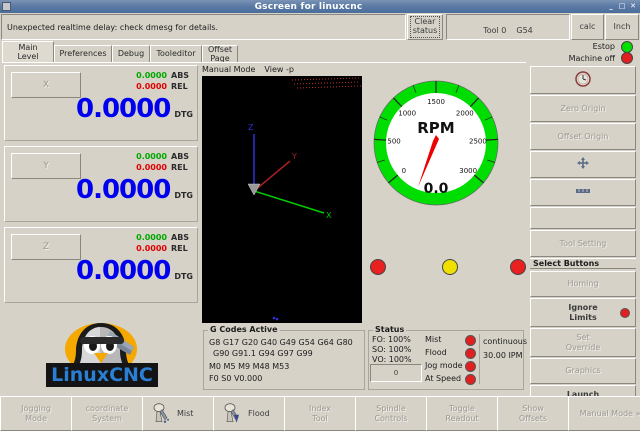  I want to click on set-override-button: Set Override, so click(583, 342).